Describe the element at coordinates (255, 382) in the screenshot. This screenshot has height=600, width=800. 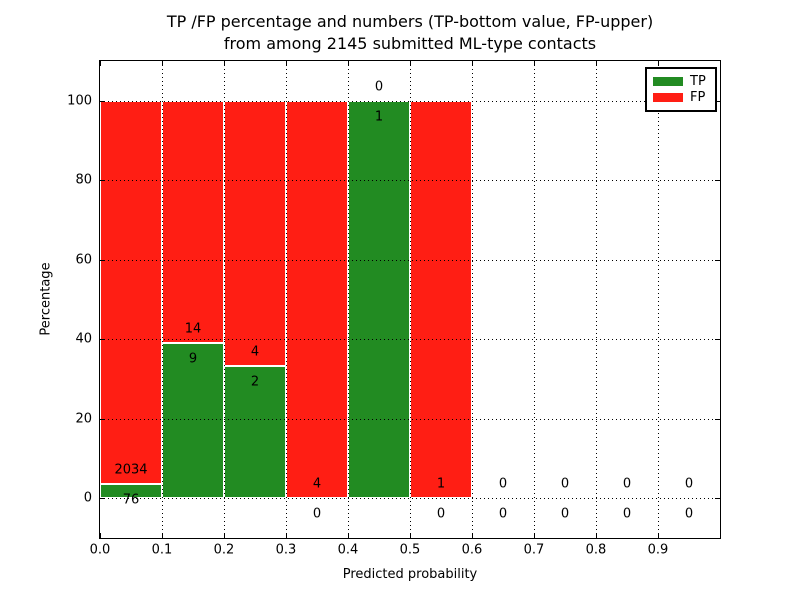
I see `tp-count-label: 2` at that location.